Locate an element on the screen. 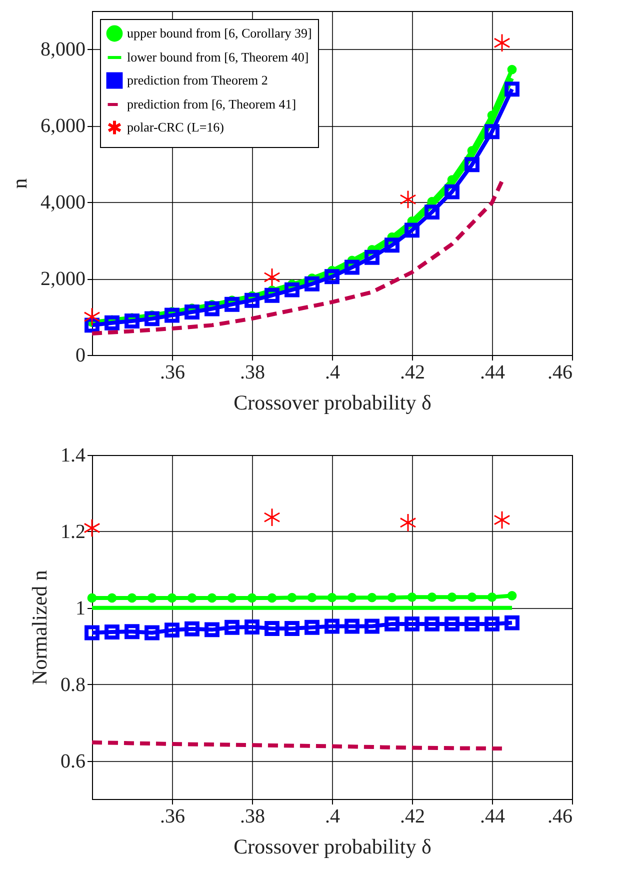 Image resolution: width=628 pixels, height=874 pixels. y-tick-label: 1 is located at coordinates (81, 608).